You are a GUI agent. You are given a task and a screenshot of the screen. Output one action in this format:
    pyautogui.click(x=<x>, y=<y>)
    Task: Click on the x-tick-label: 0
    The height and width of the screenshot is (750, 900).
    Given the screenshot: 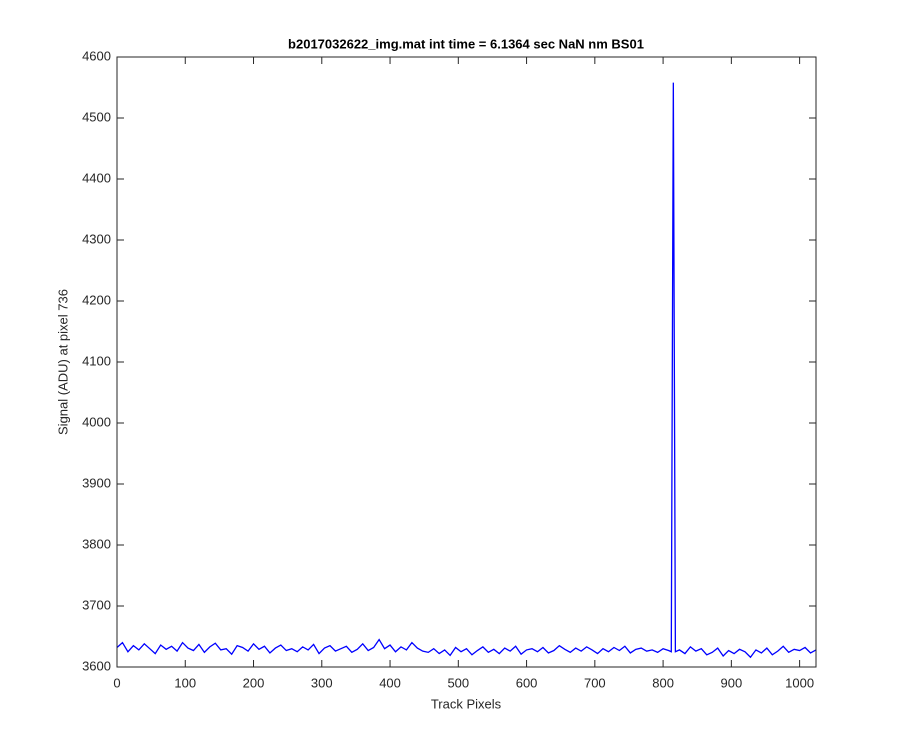 What is the action you would take?
    pyautogui.click(x=116, y=682)
    